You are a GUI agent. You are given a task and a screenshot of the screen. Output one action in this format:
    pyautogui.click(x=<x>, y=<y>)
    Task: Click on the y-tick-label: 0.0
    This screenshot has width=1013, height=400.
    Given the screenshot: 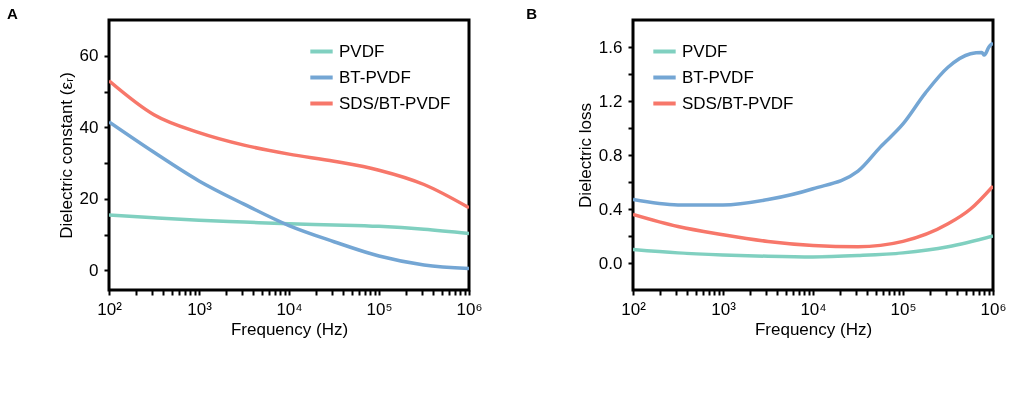 What is the action you would take?
    pyautogui.click(x=610, y=263)
    